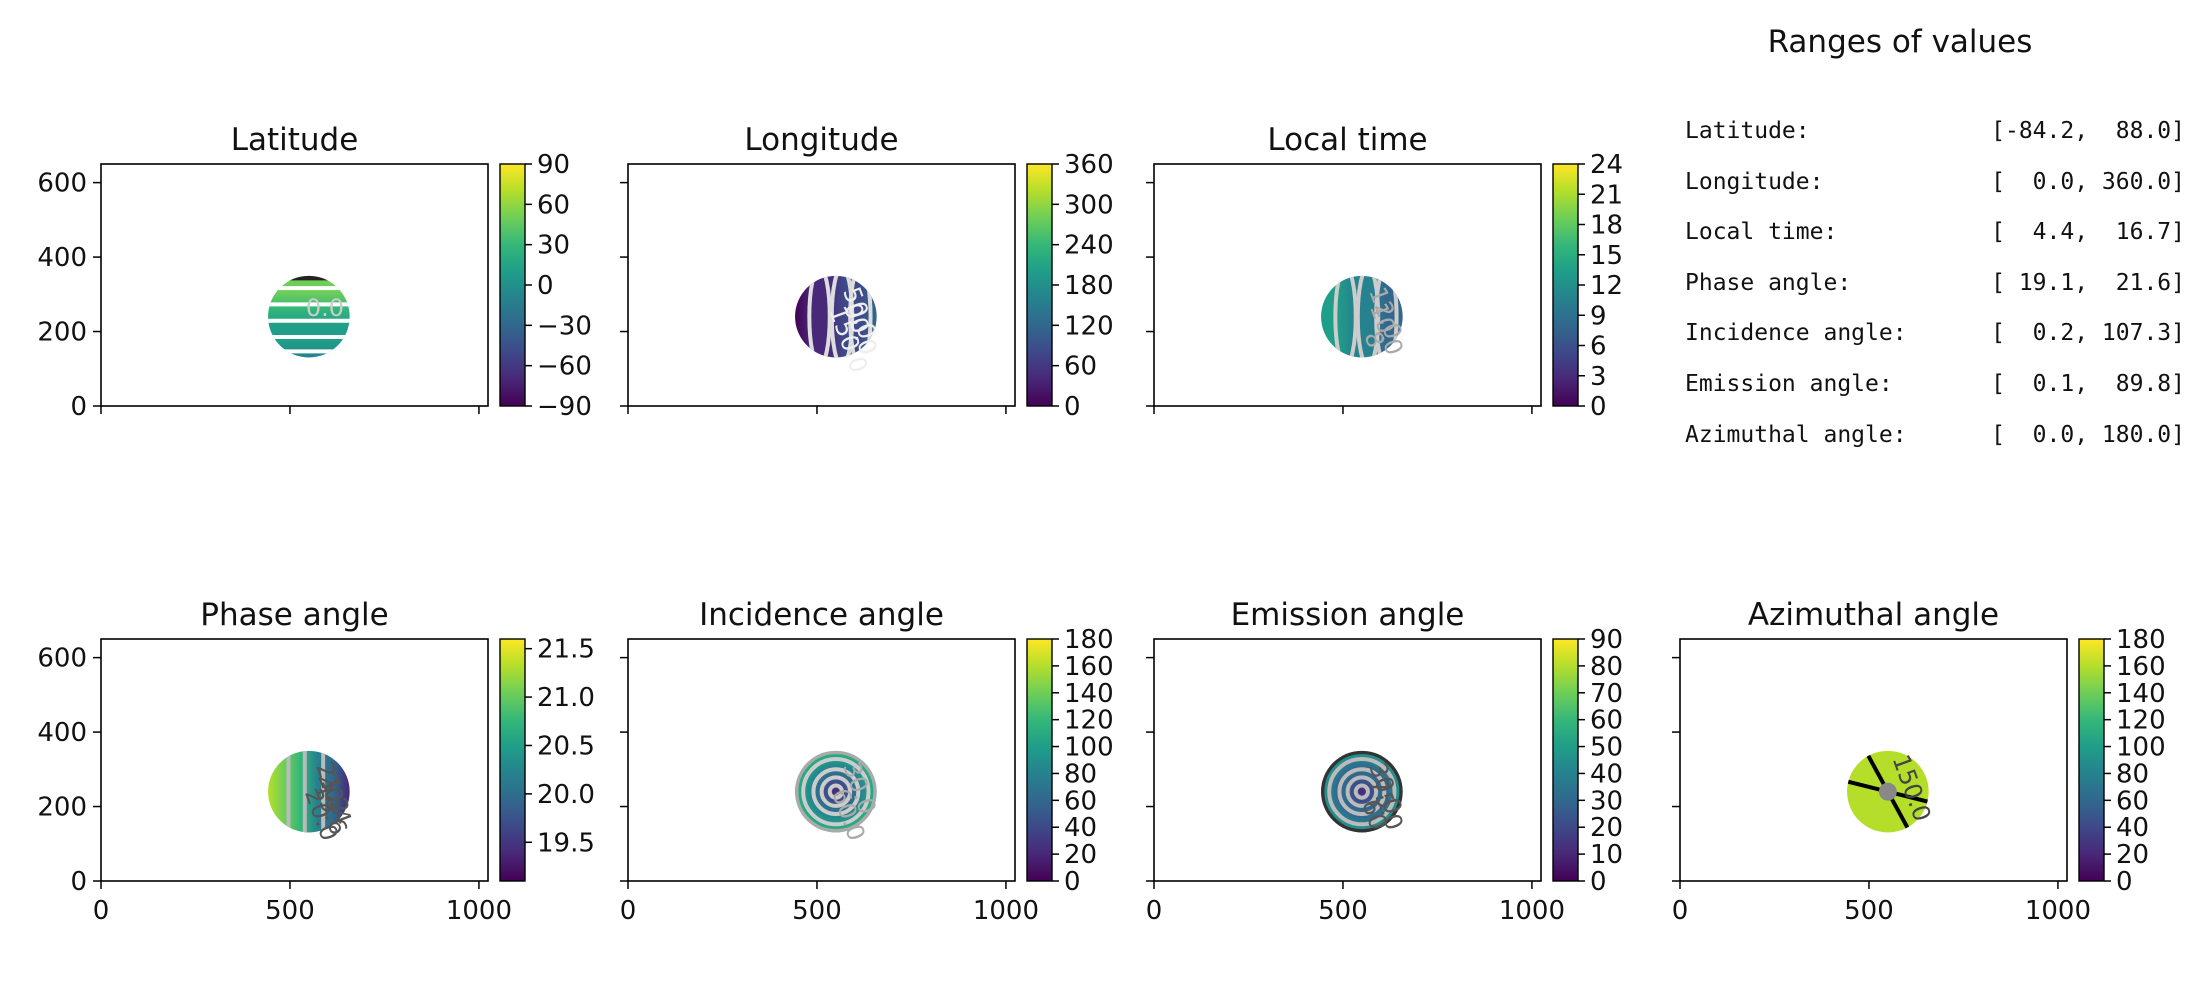 The width and height of the screenshot is (2200, 1000). What do you see at coordinates (1089, 205) in the screenshot?
I see `colorbar-tick-label: 300` at bounding box center [1089, 205].